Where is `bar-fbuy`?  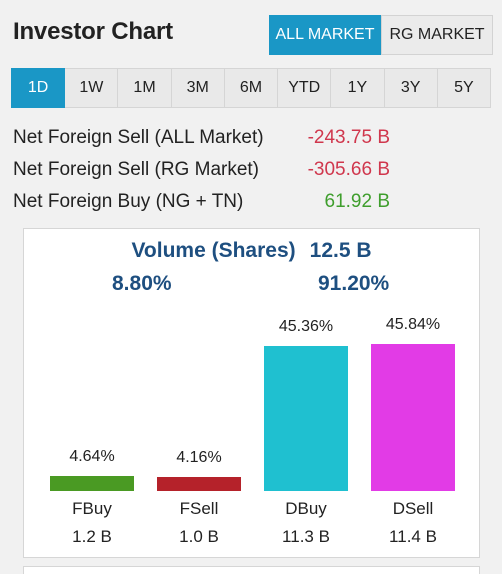
bar-fbuy is located at coordinates (92, 483).